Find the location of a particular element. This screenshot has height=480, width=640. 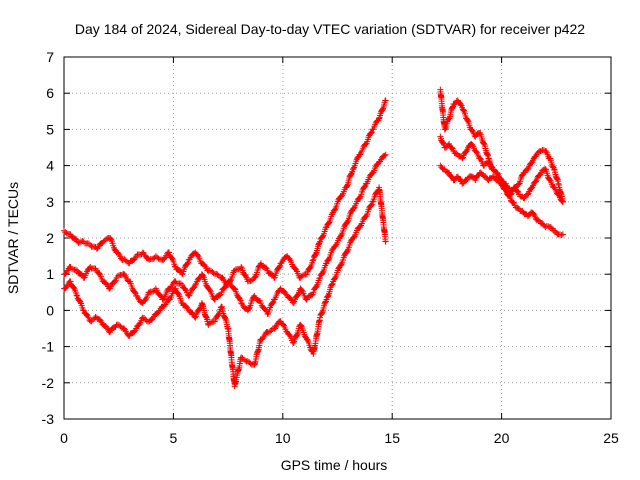

x-tick-label: 15 is located at coordinates (392, 438).